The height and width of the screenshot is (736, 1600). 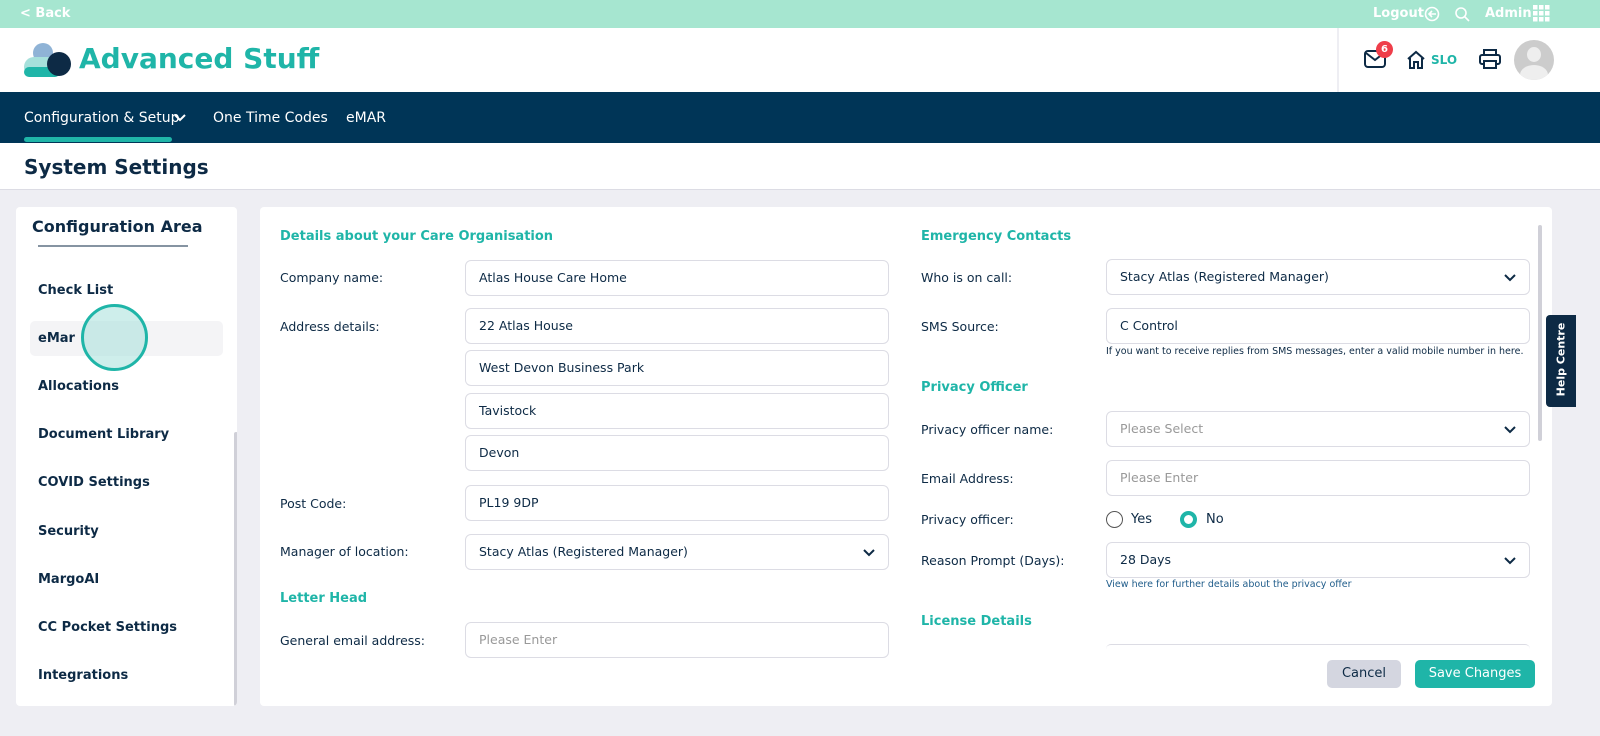 What do you see at coordinates (78, 386) in the screenshot?
I see `sidebar-item-allocations: Allocations` at bounding box center [78, 386].